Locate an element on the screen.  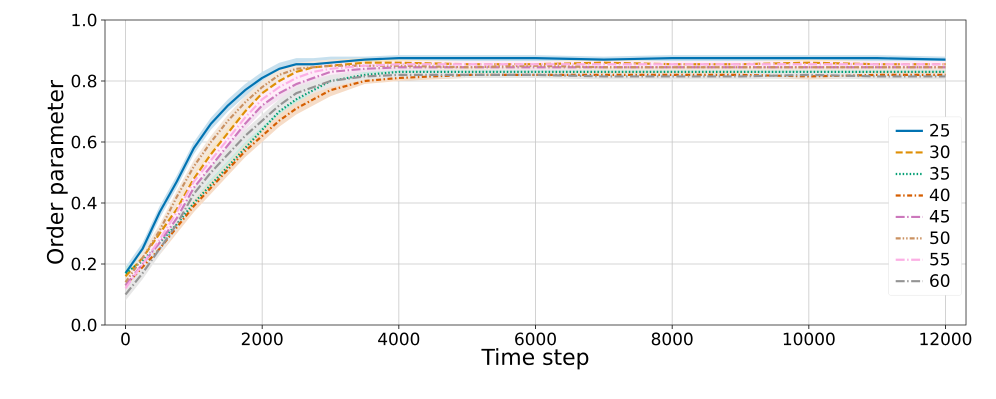
legend-label: 45 is located at coordinates (940, 216).